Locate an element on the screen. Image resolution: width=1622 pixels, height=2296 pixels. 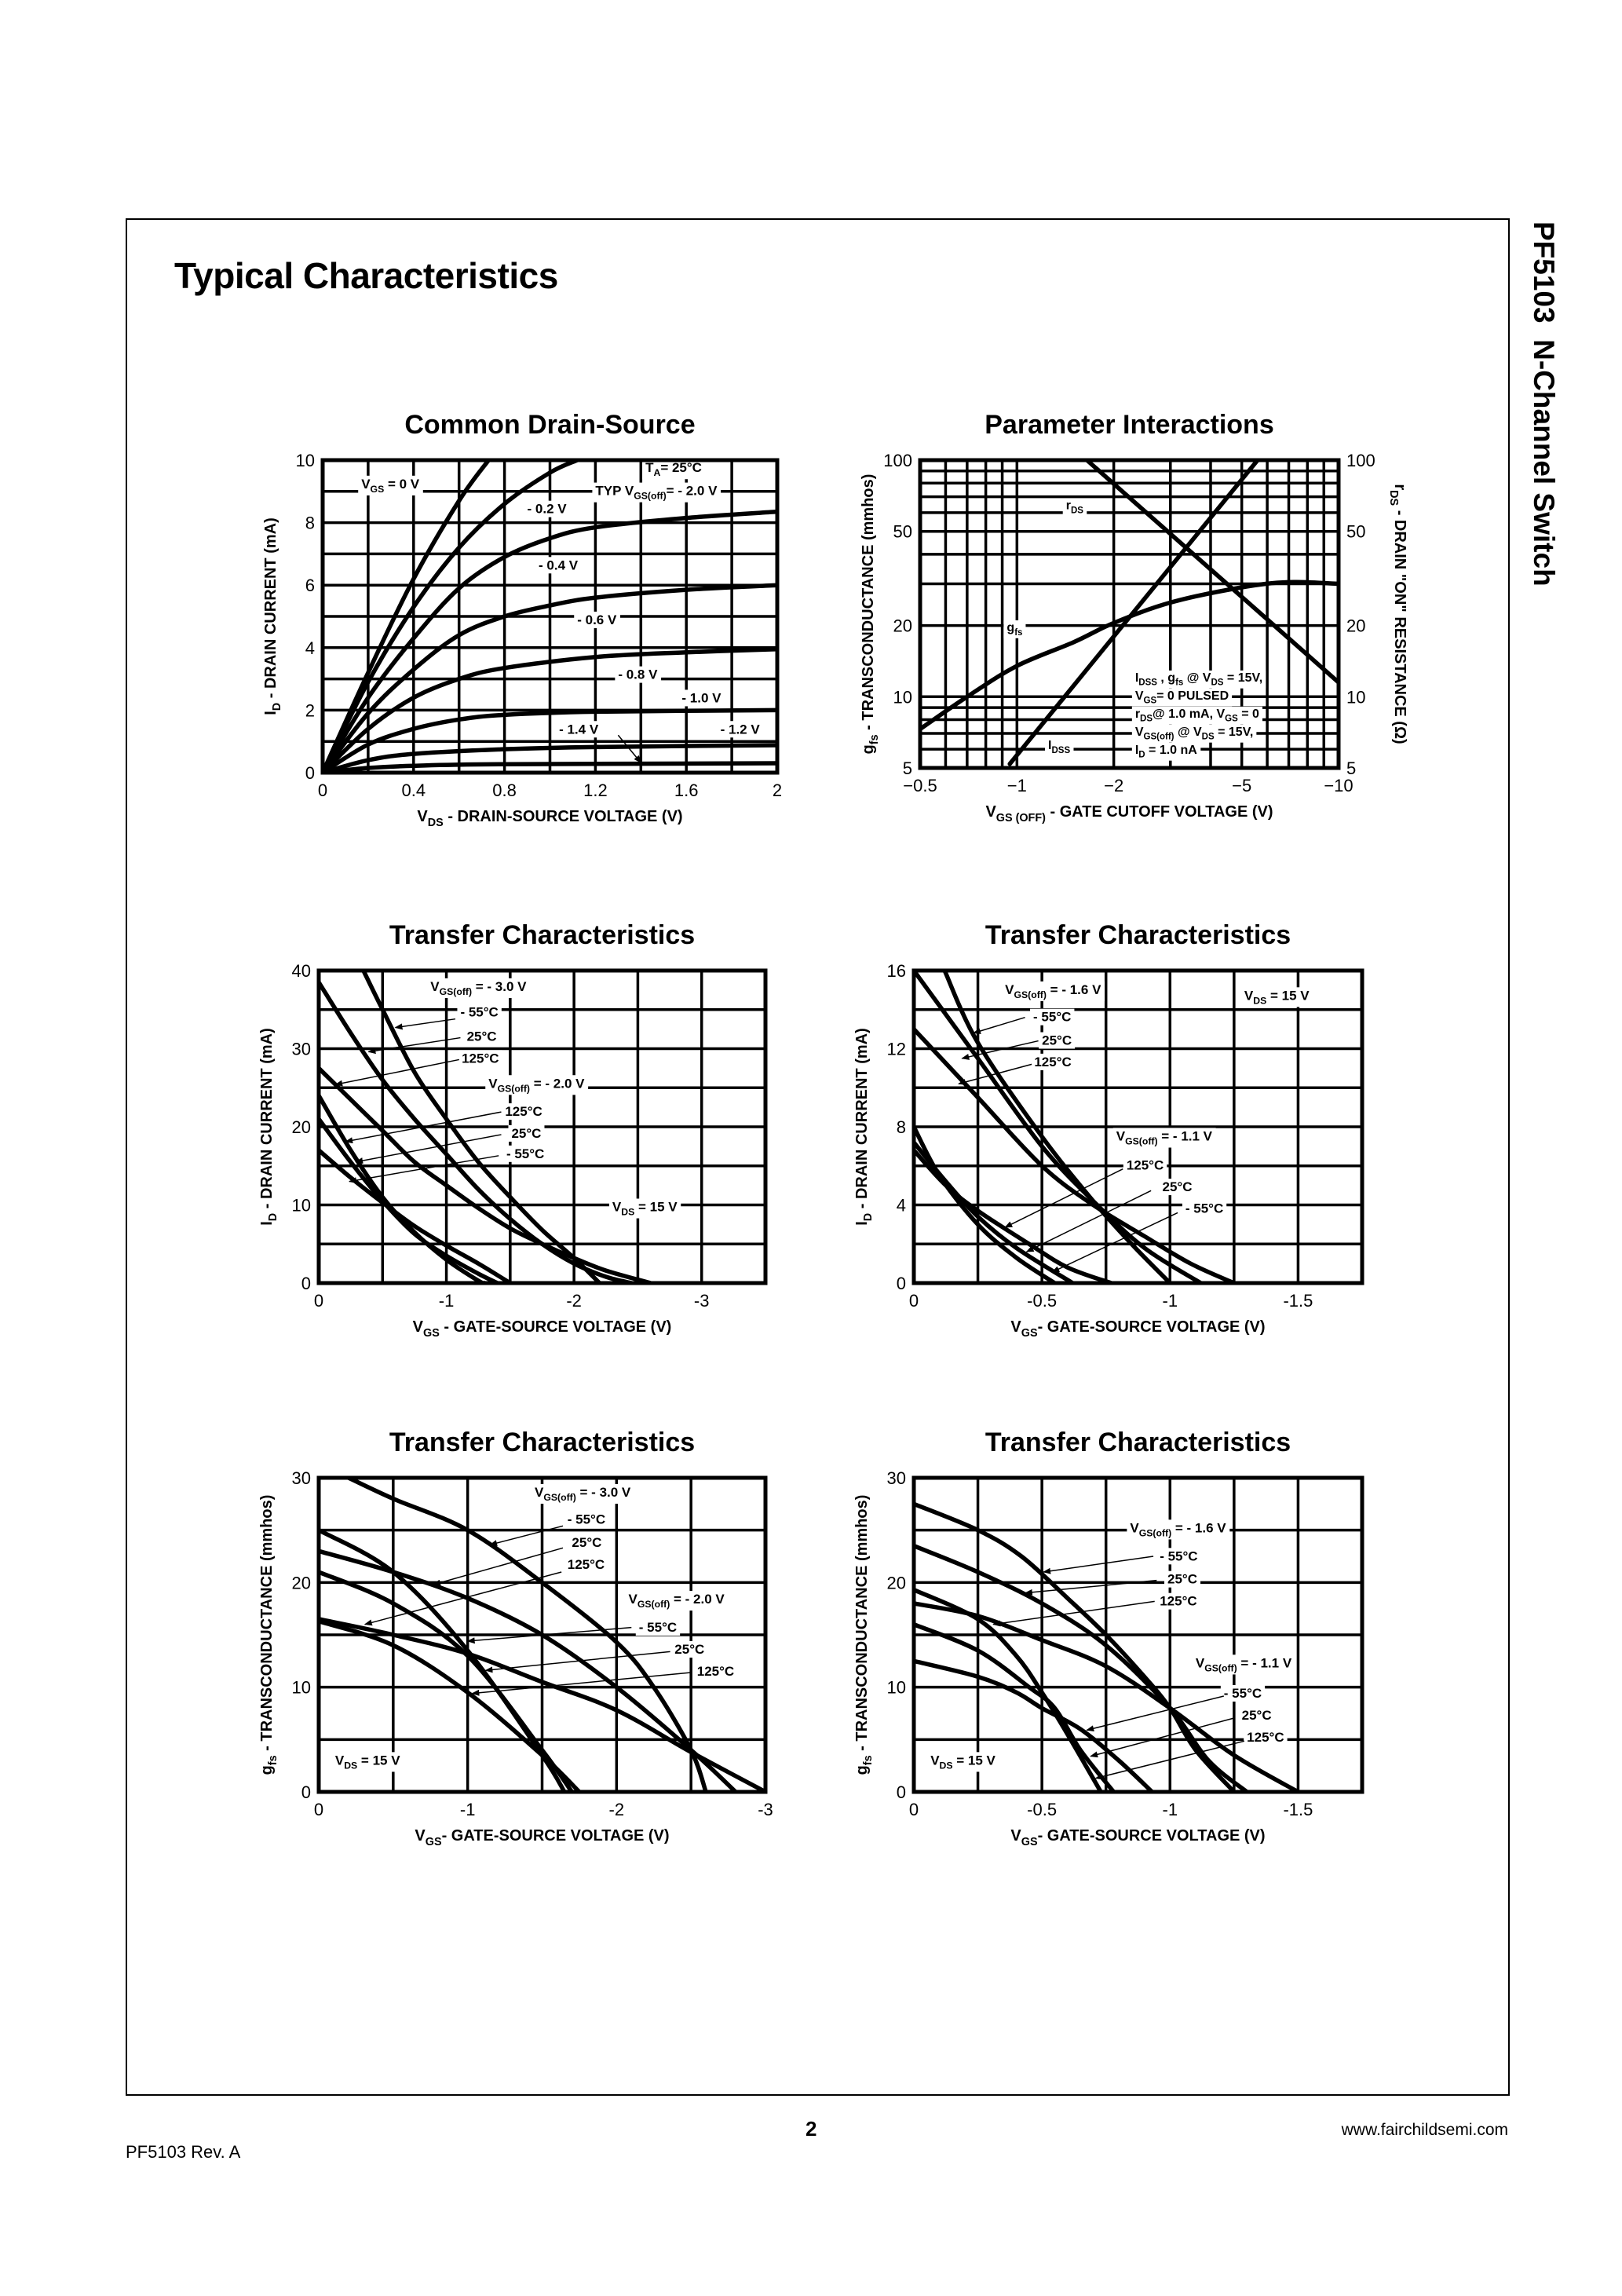
x-tick-label: -2 is located at coordinates (574, 1301).